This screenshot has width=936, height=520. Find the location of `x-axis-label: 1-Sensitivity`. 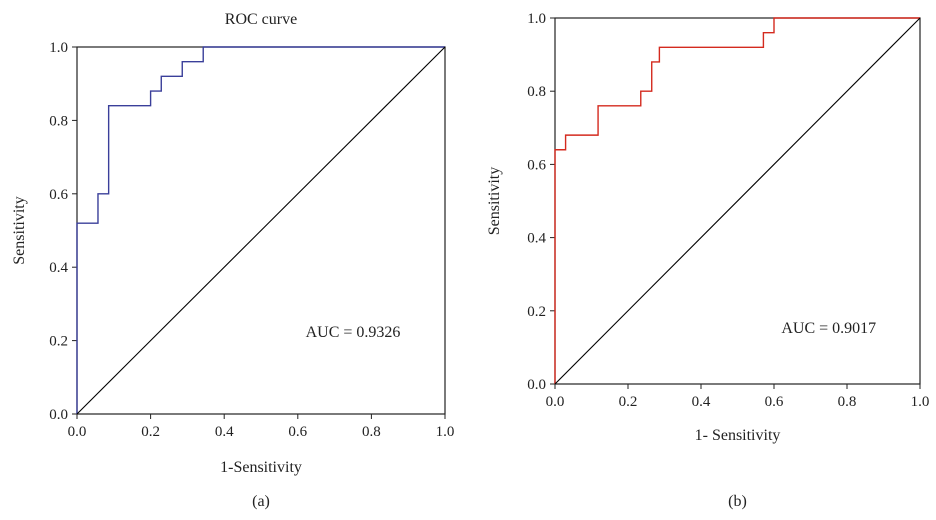

x-axis-label: 1-Sensitivity is located at coordinates (261, 467).